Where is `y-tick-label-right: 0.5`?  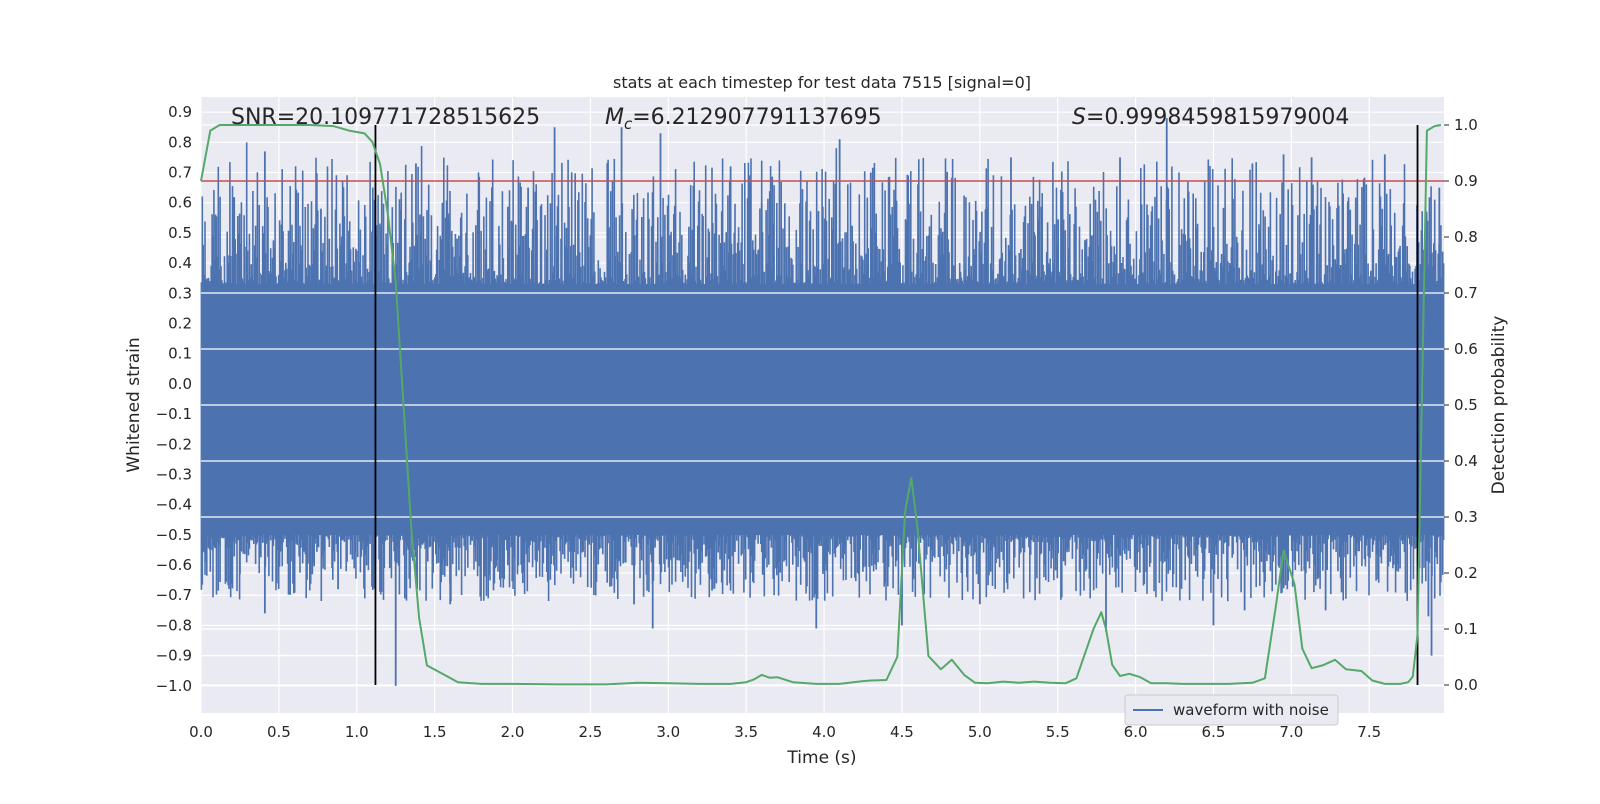 y-tick-label-right: 0.5 is located at coordinates (1466, 405).